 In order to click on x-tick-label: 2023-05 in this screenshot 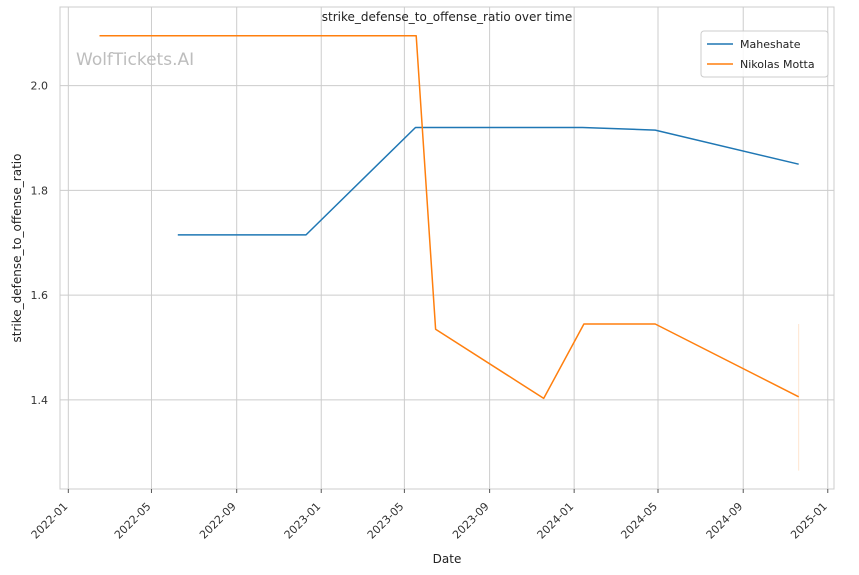, I will do `click(386, 521)`.